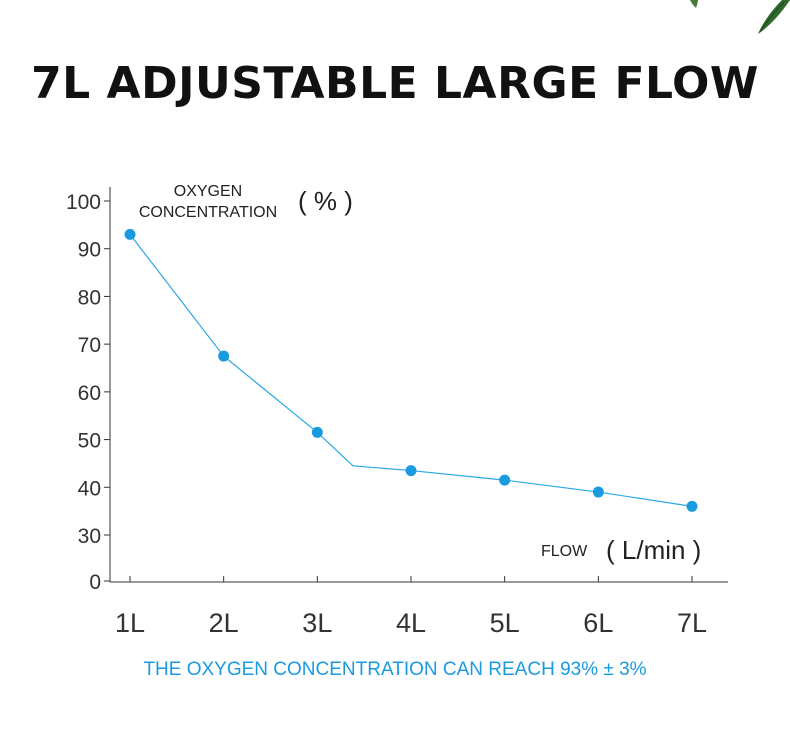 The height and width of the screenshot is (730, 790). What do you see at coordinates (89, 488) in the screenshot?
I see `y-tick-label: 40` at bounding box center [89, 488].